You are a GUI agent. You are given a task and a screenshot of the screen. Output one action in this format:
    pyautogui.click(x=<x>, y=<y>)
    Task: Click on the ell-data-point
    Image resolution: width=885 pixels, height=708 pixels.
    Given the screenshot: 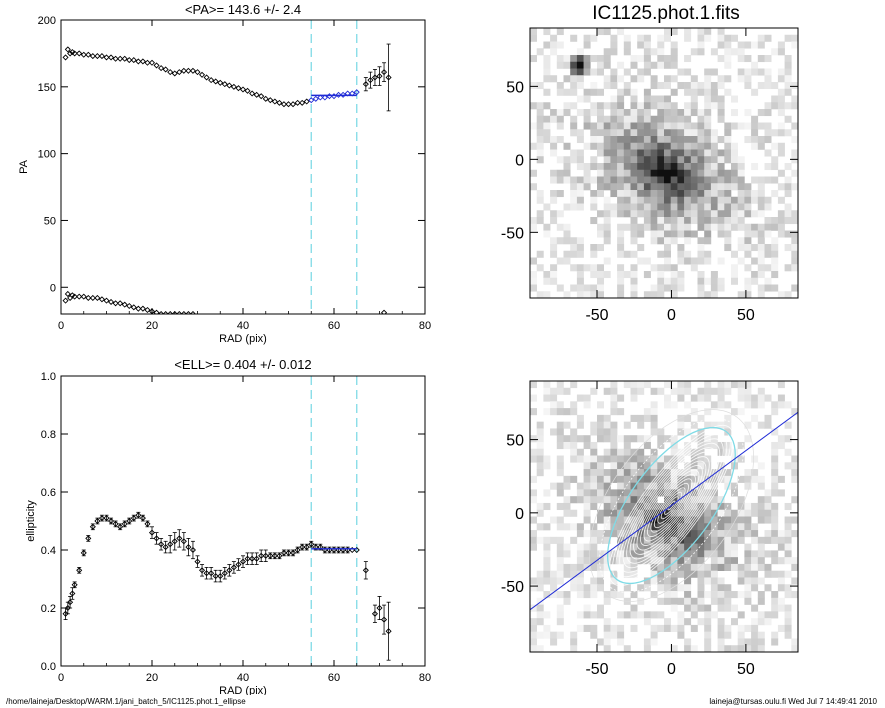 What is the action you would take?
    pyautogui.click(x=83, y=552)
    